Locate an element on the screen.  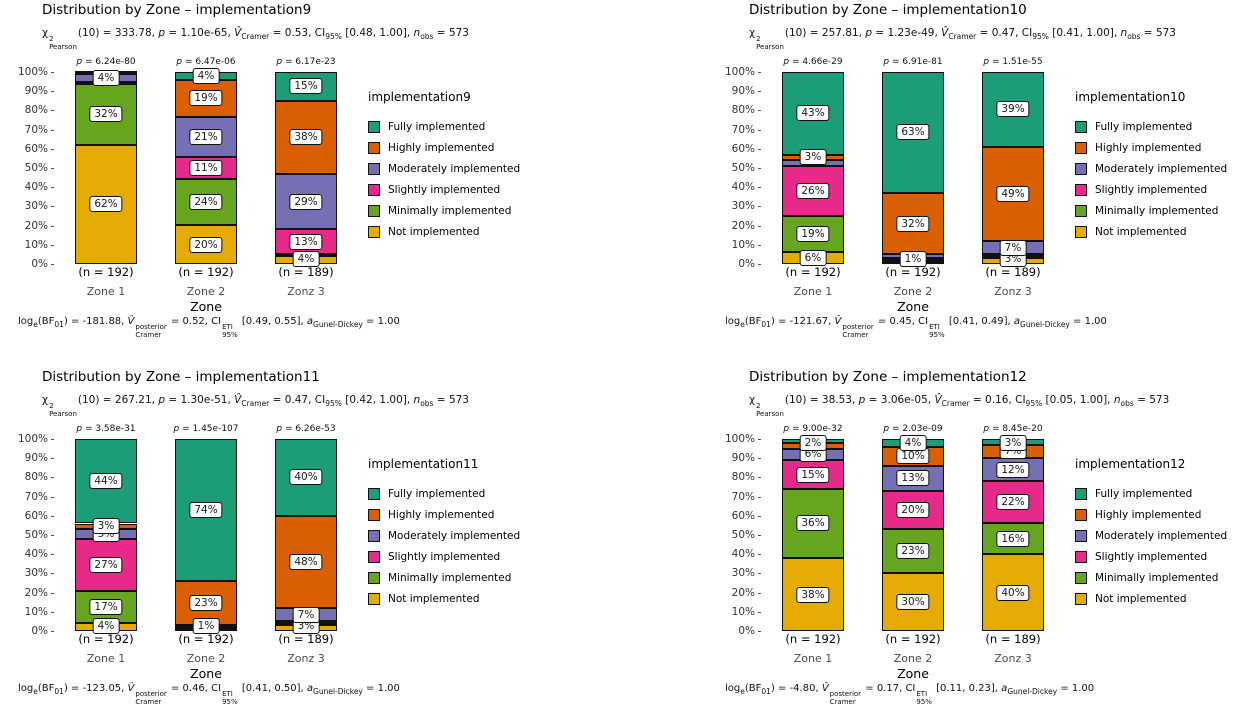
legend-item: Moderately implemented is located at coordinates (1154, 535).